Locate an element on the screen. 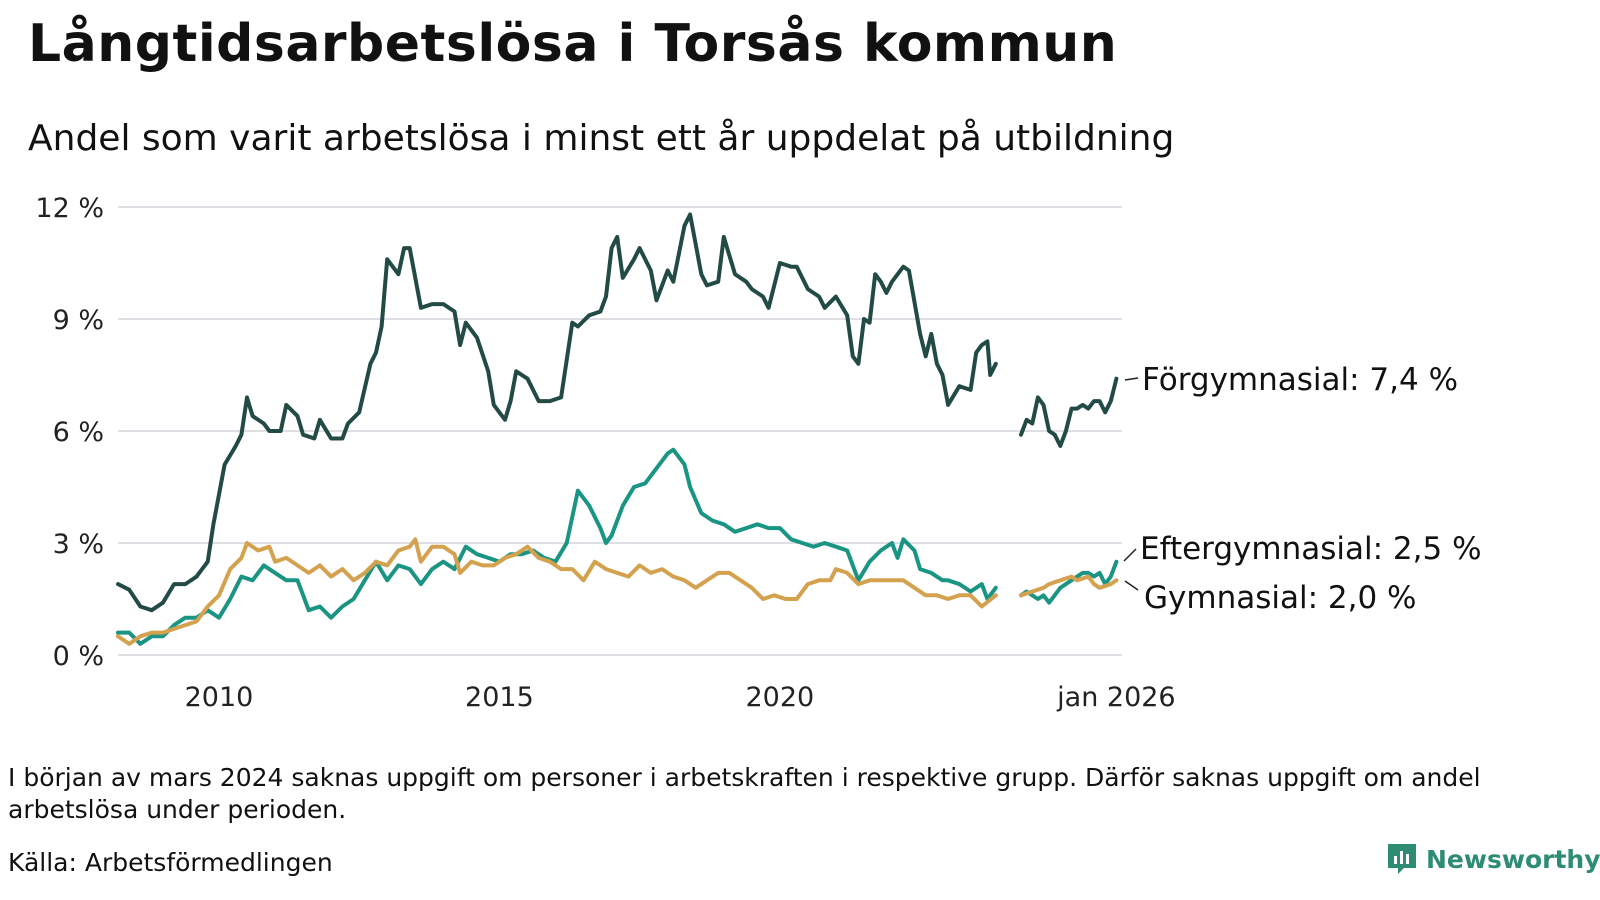 This screenshot has width=1600, height=900. x-tick-label: 2010 is located at coordinates (219, 697).